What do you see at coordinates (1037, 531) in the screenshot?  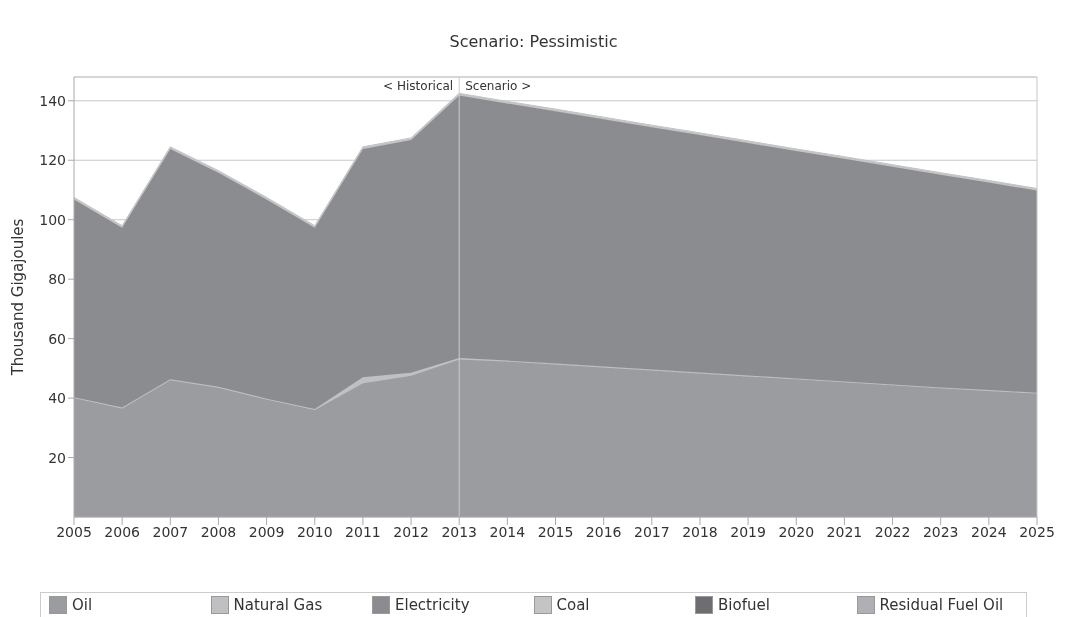 I see `x-tick-label: 2025` at bounding box center [1037, 531].